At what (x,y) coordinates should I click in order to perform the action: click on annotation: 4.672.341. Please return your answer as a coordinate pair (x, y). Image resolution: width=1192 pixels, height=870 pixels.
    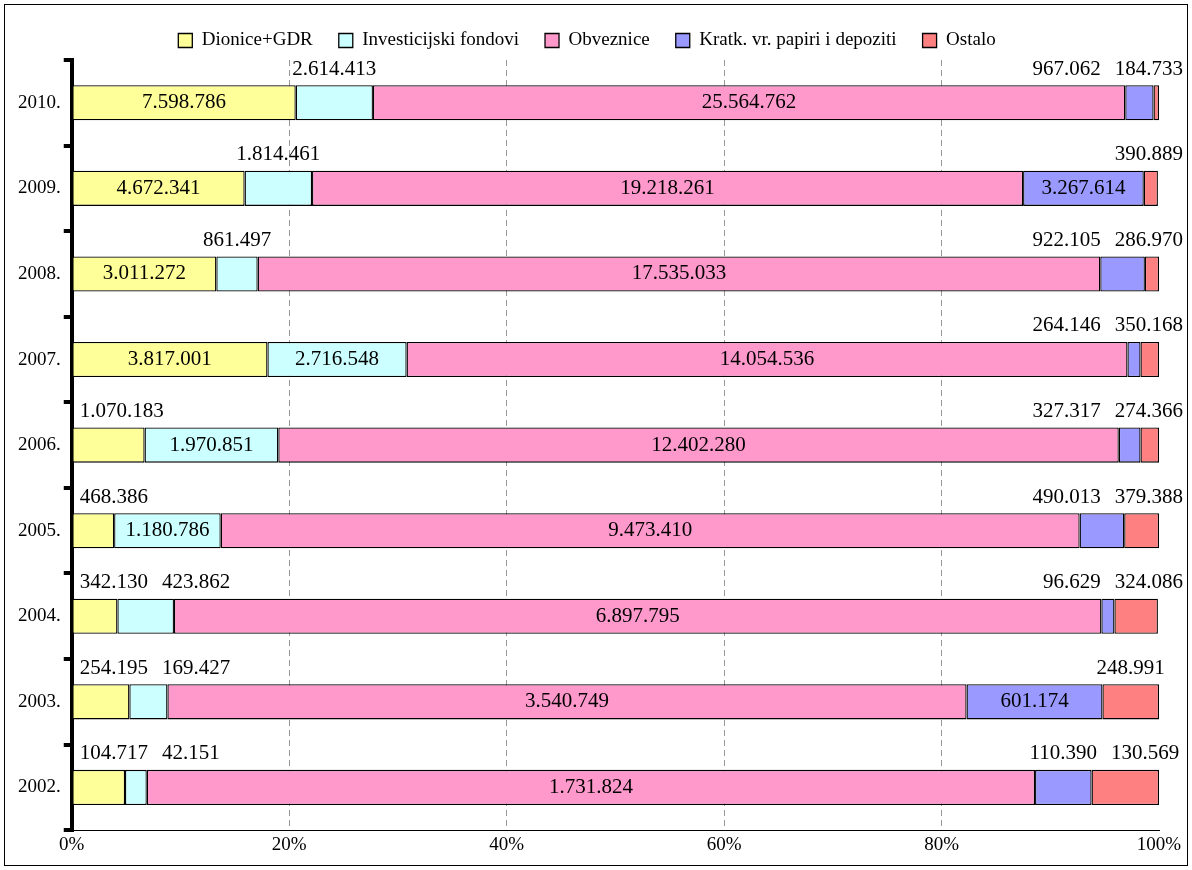
    Looking at the image, I should click on (158, 186).